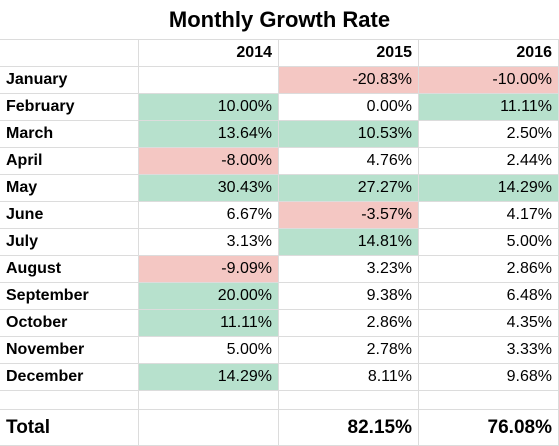 This screenshot has height=446, width=559. I want to click on month-label-february: February, so click(69, 107).